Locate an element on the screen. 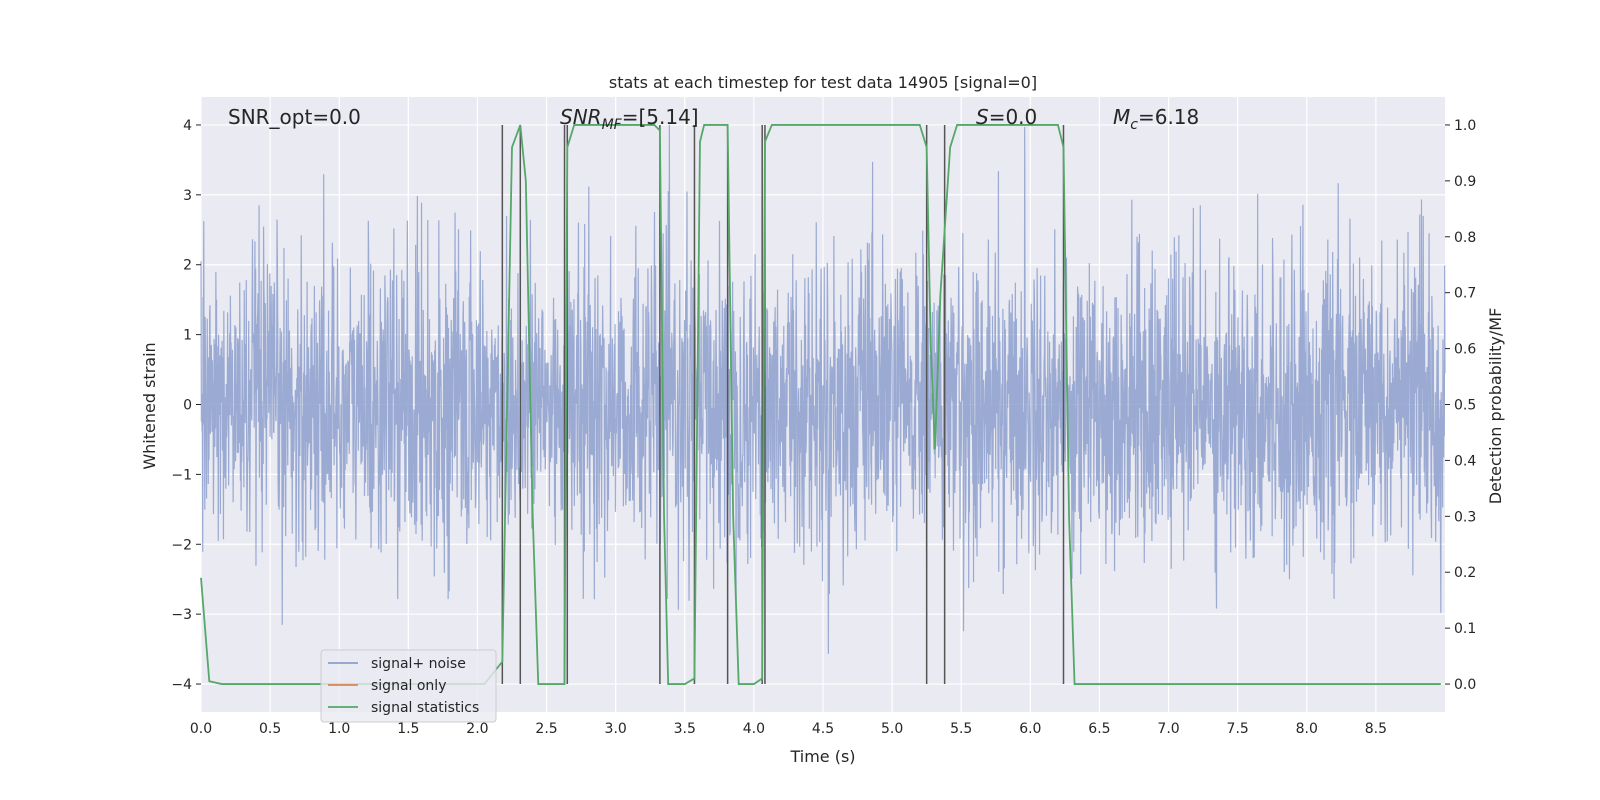 The image size is (1600, 800). y-axis-label: Whitened strain is located at coordinates (149, 405).